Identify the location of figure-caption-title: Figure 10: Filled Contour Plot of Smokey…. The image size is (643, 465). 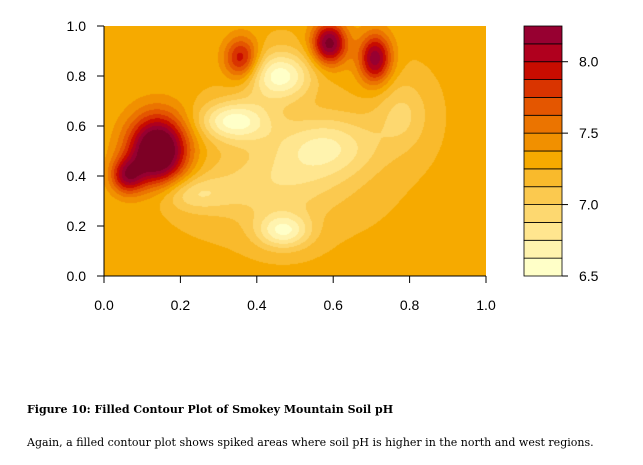
(210, 409).